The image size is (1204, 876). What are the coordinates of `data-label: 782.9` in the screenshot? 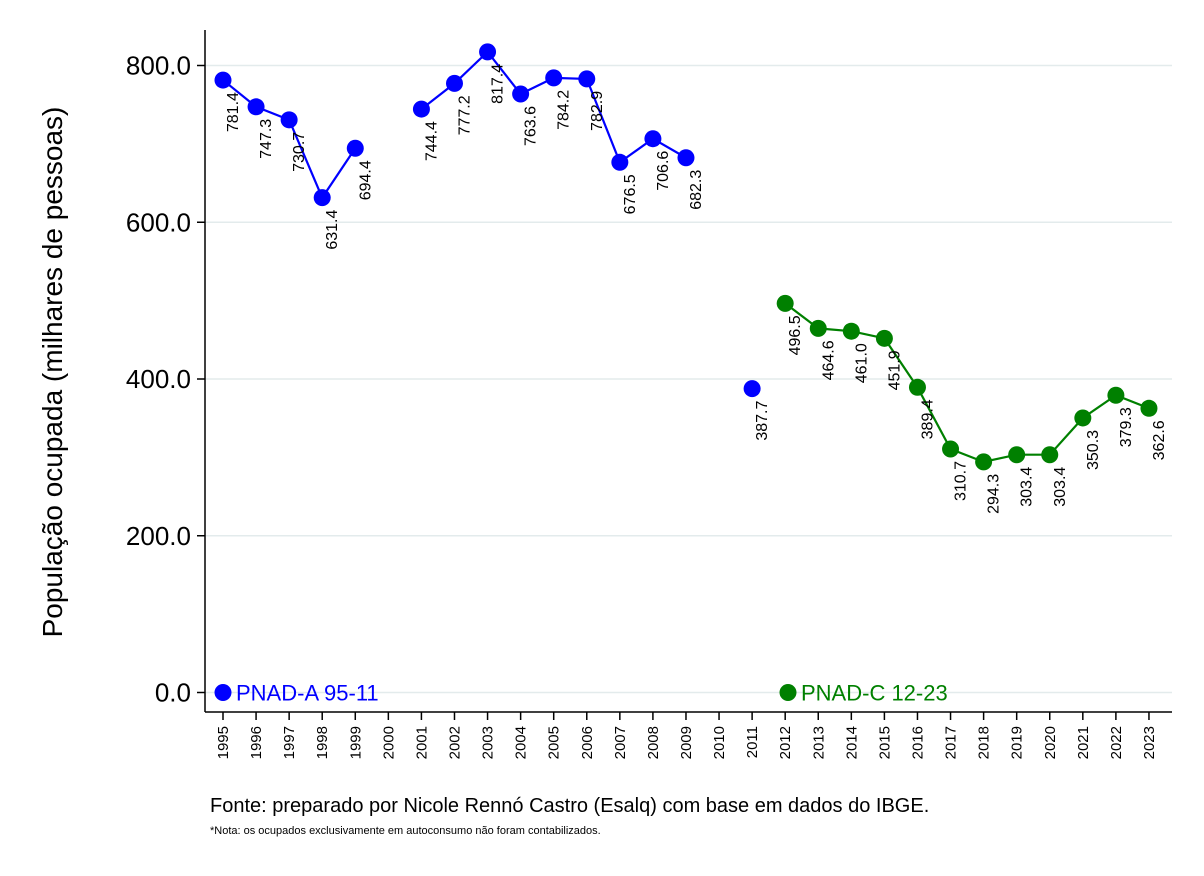 It's located at (597, 111).